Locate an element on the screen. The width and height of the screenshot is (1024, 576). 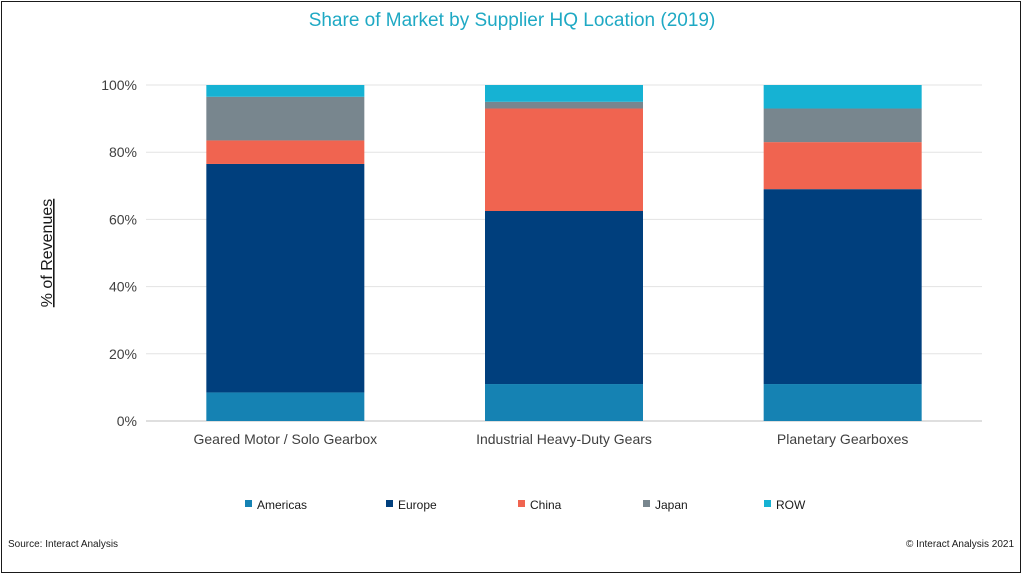
legend-label-japan: Japan is located at coordinates (671, 505).